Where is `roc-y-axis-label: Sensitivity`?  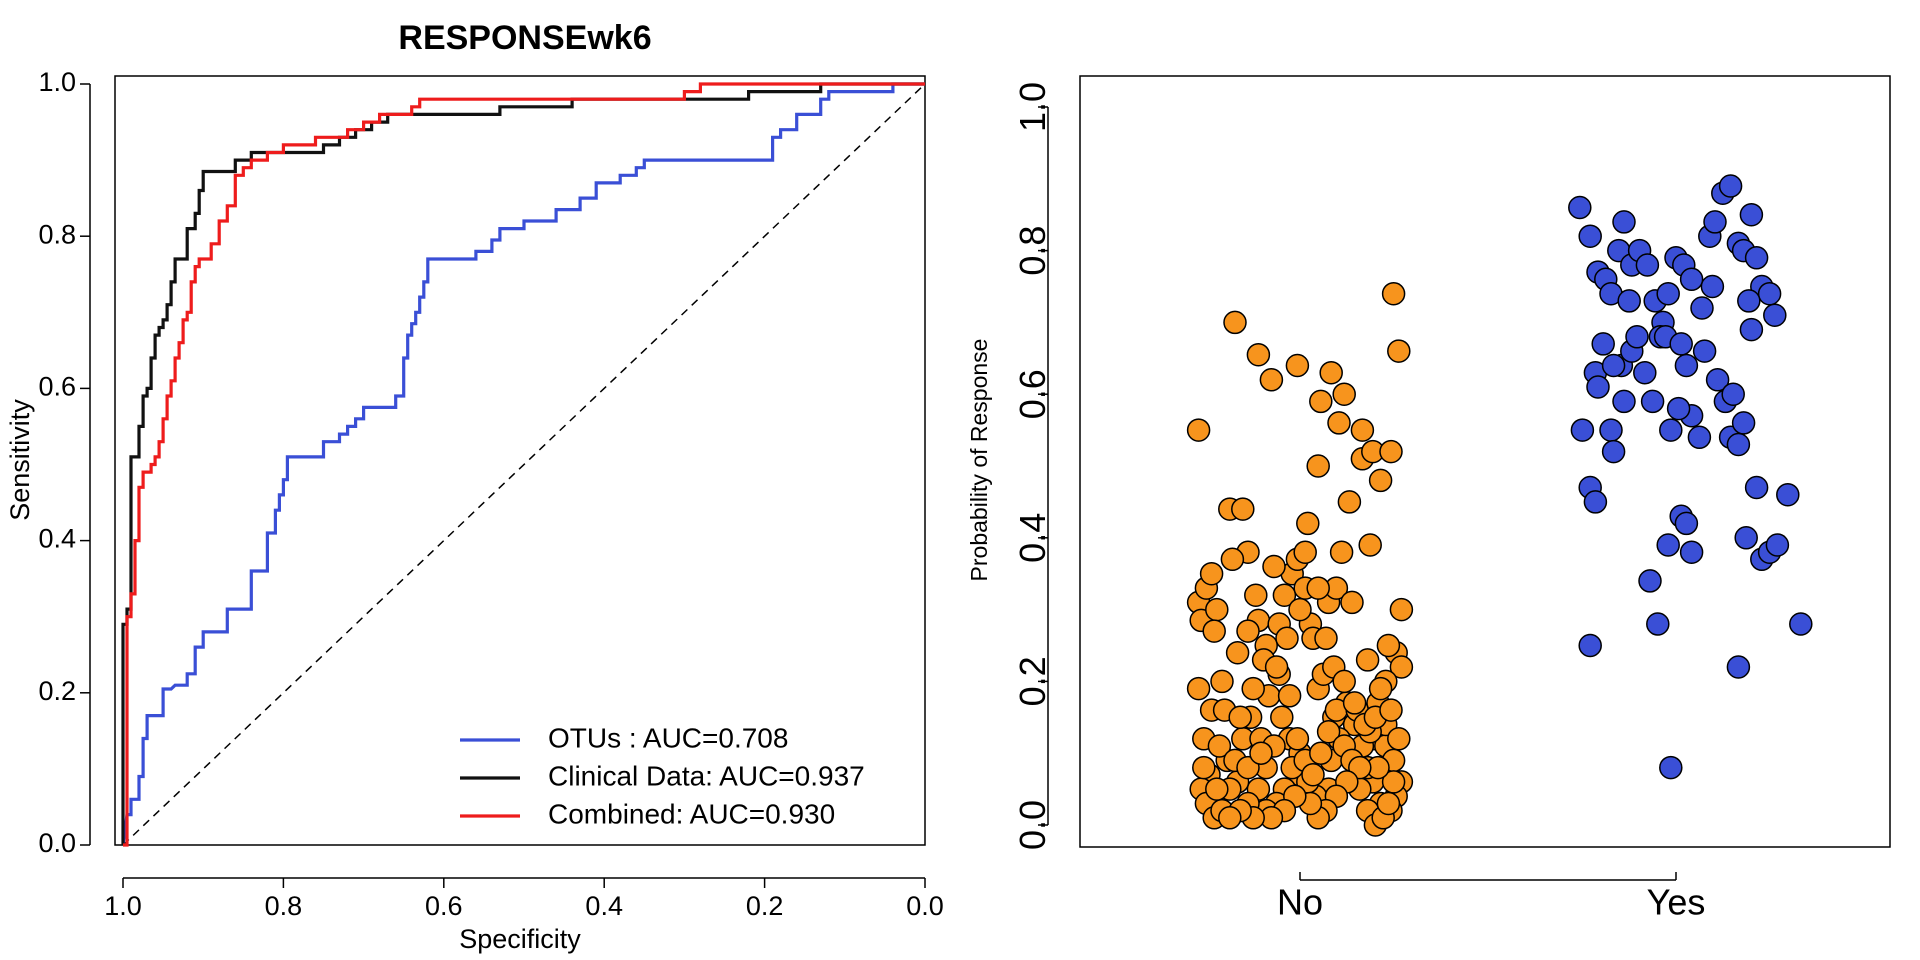
roc-y-axis-label: Sensitivity is located at coordinates (20, 460).